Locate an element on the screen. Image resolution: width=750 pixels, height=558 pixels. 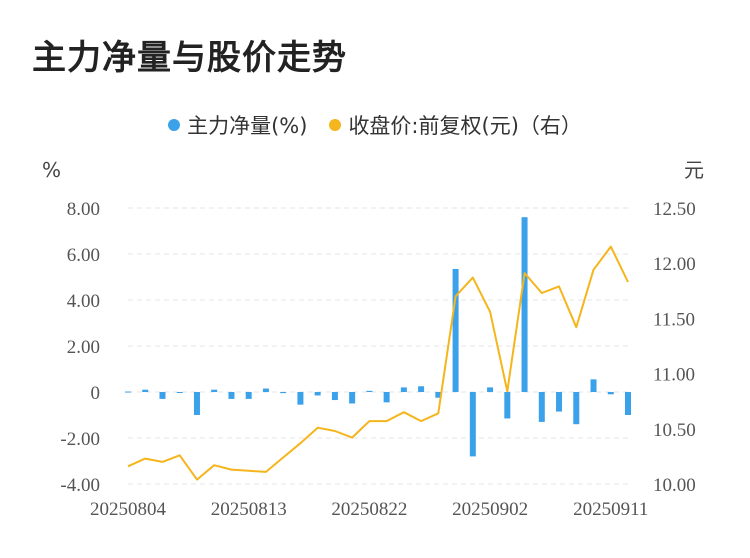
x-tick-label: 20250804 is located at coordinates (128, 509).